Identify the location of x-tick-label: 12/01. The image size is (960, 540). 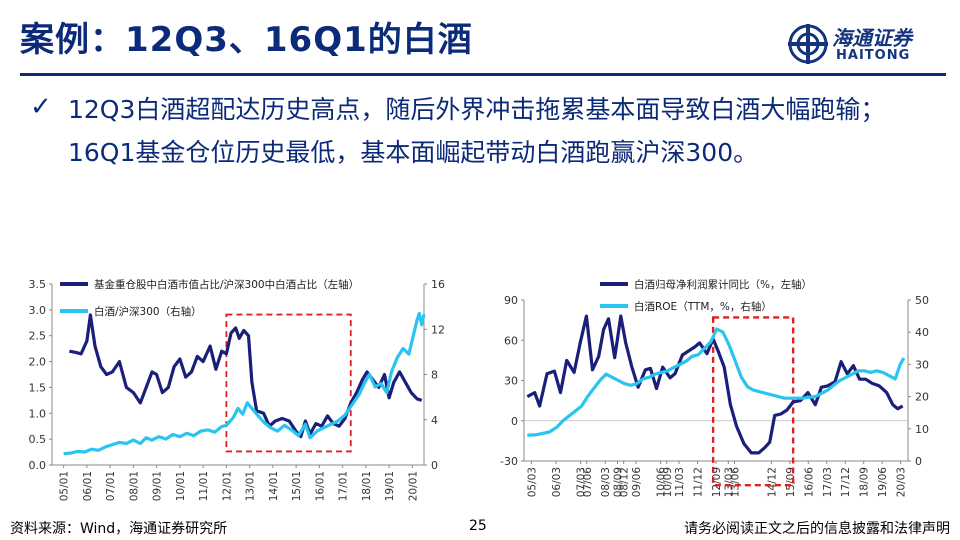
(227, 486).